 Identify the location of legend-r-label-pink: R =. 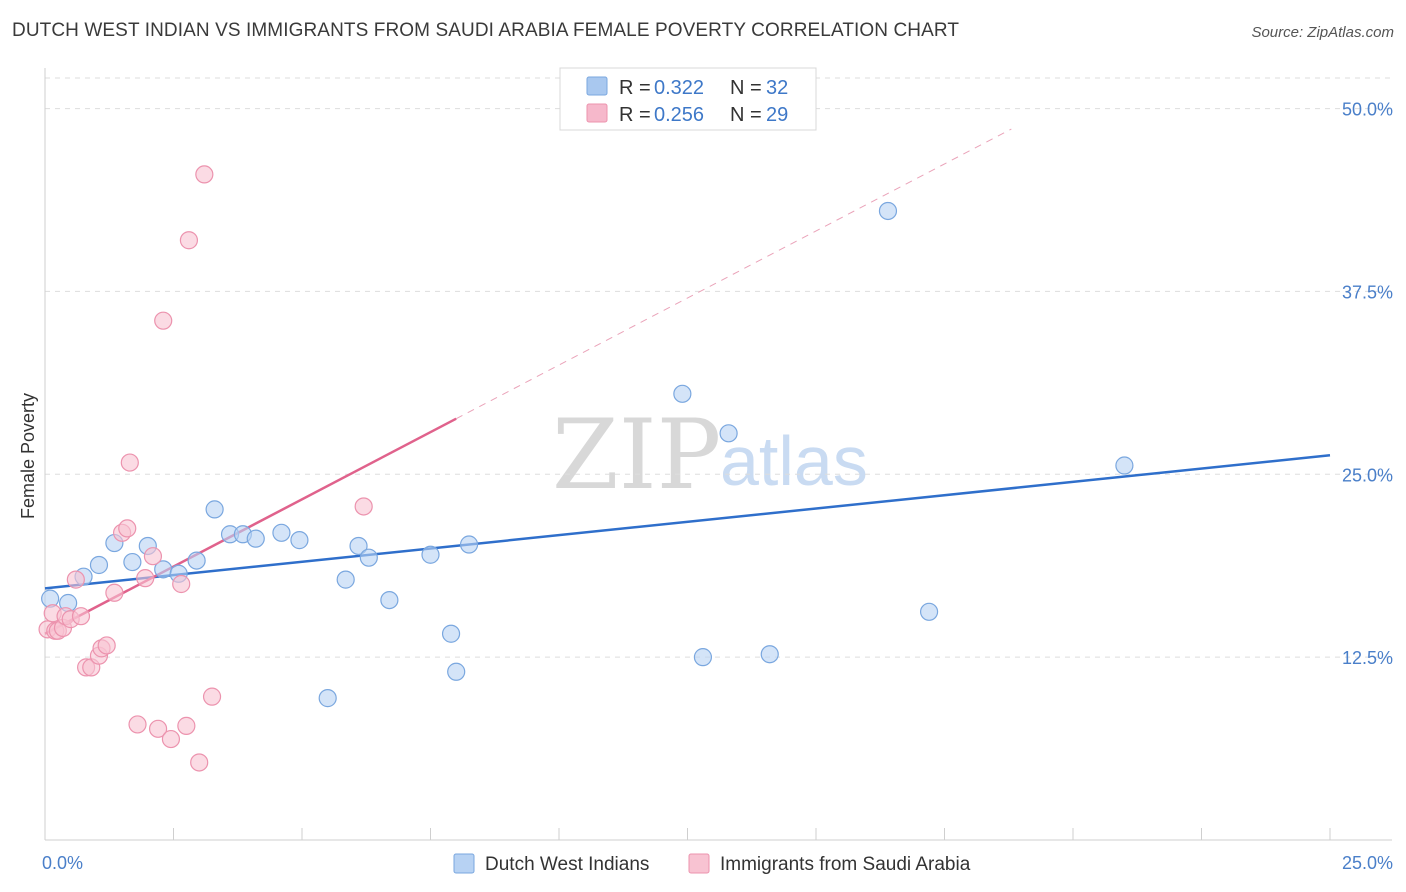
(635, 115).